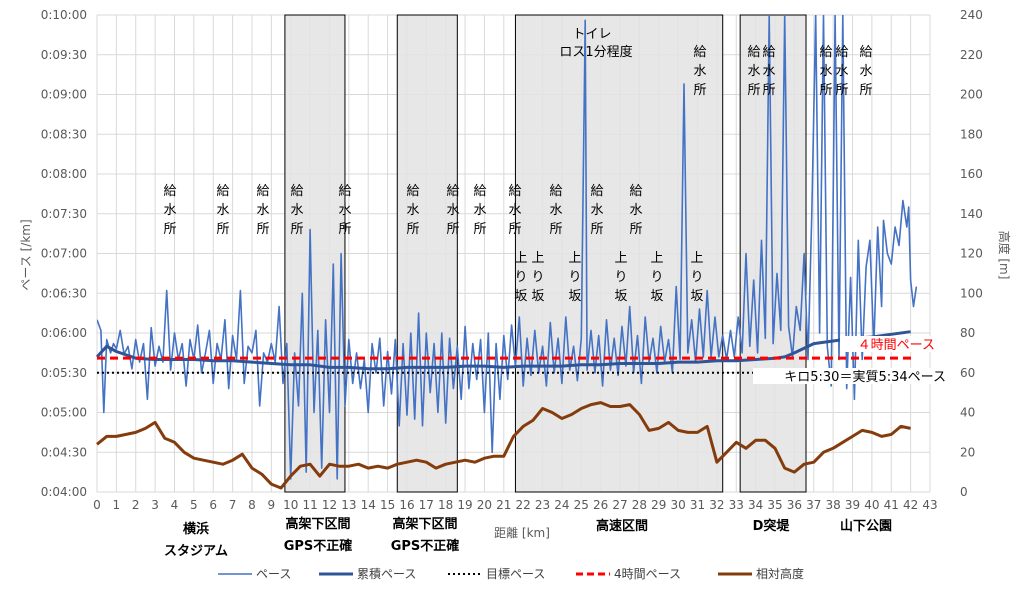 The height and width of the screenshot is (593, 1024). What do you see at coordinates (368, 505) in the screenshot?
I see `x-tick-label: 14` at bounding box center [368, 505].